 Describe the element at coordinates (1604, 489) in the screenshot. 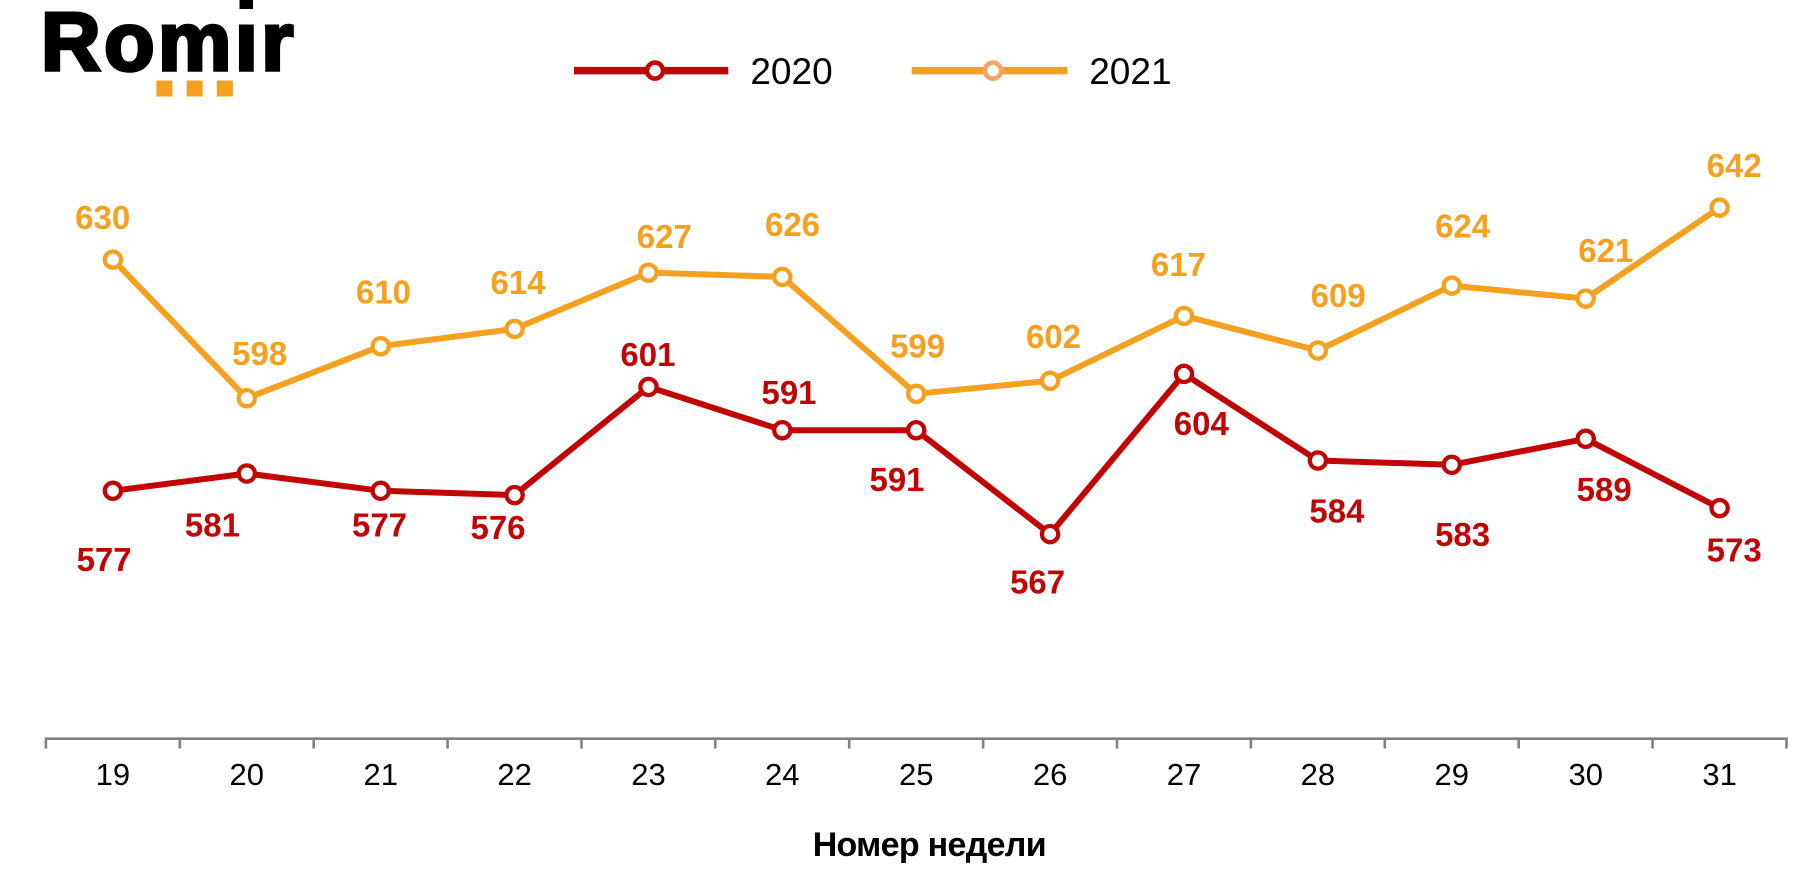

I see `svg-text: 589` at that location.